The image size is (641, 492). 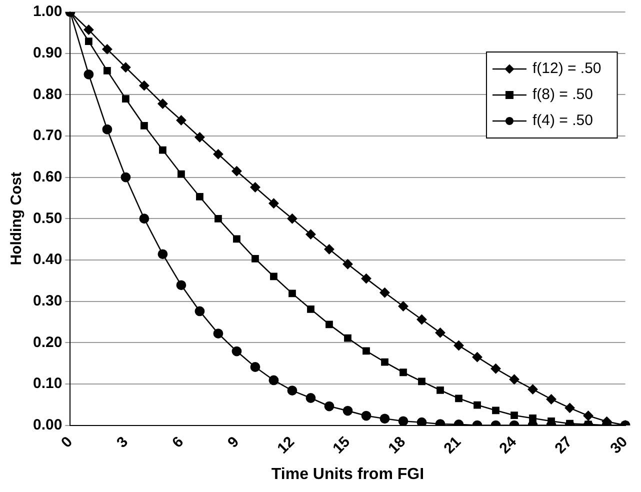 What do you see at coordinates (508, 445) in the screenshot?
I see `x-tick-label: 24` at bounding box center [508, 445].